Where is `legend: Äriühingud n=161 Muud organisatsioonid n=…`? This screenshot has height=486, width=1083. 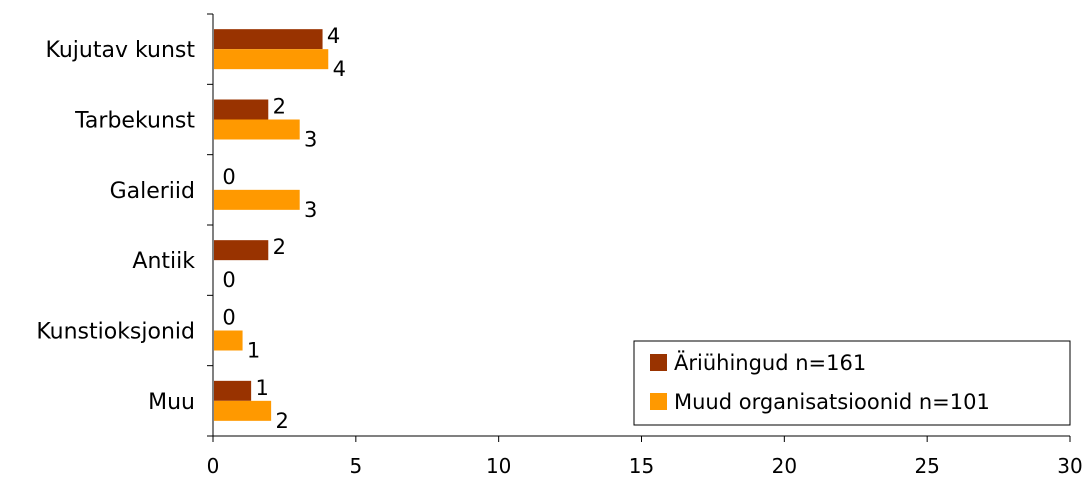 legend: Äriühingud n=161 Muud organisatsioonid n=… is located at coordinates (852, 383).